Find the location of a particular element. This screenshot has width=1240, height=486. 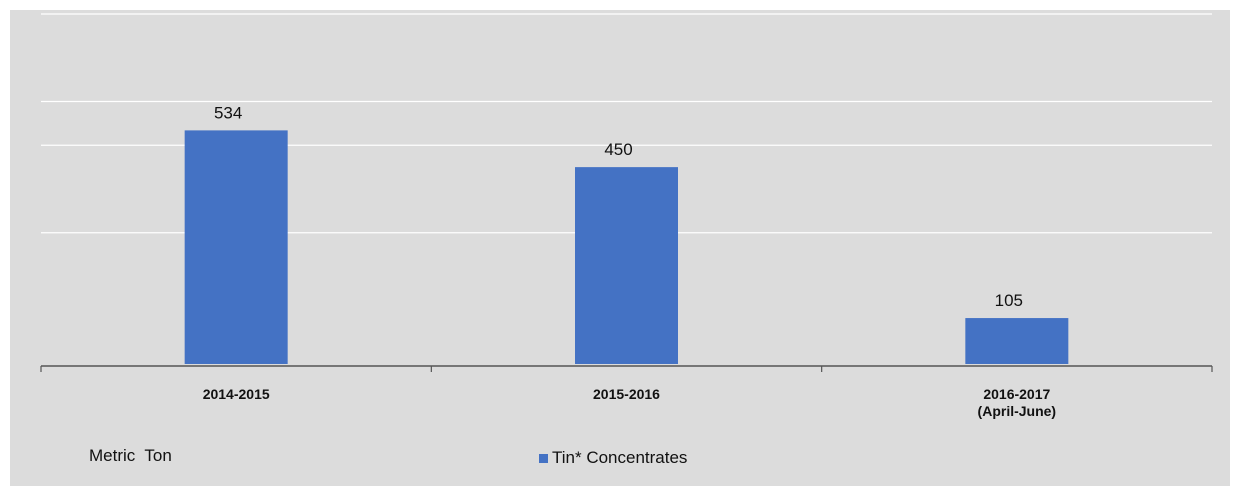

data-label: 450 is located at coordinates (618, 149).